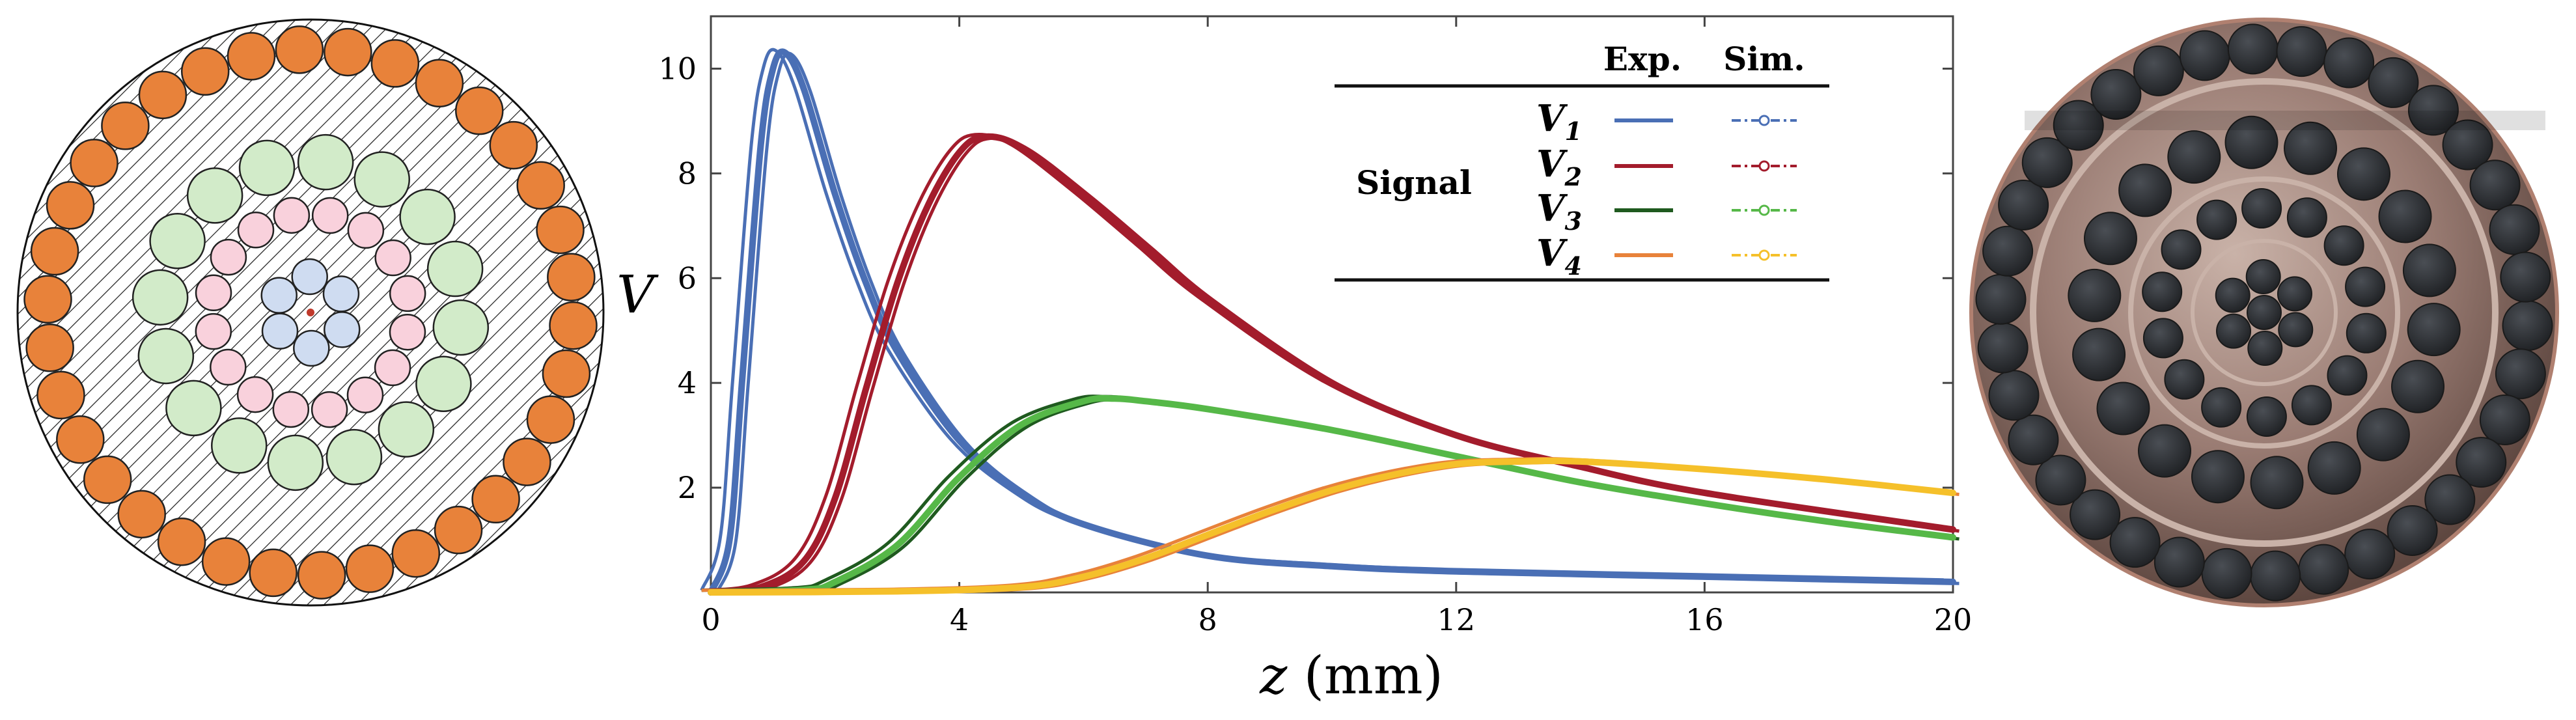 The image size is (2576, 720). I want to click on legend-col-sim: Sim., so click(1764, 59).